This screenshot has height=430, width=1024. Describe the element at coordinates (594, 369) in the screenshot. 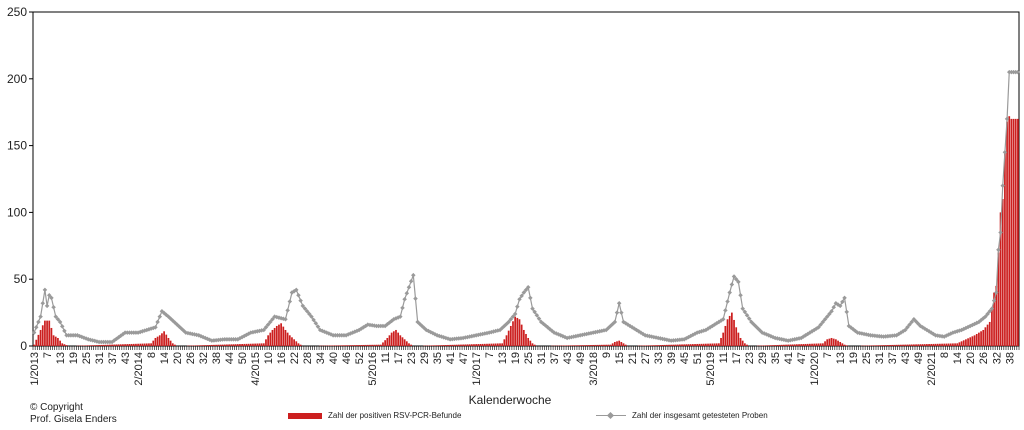

I see `x-tick-label: 3/2018` at that location.